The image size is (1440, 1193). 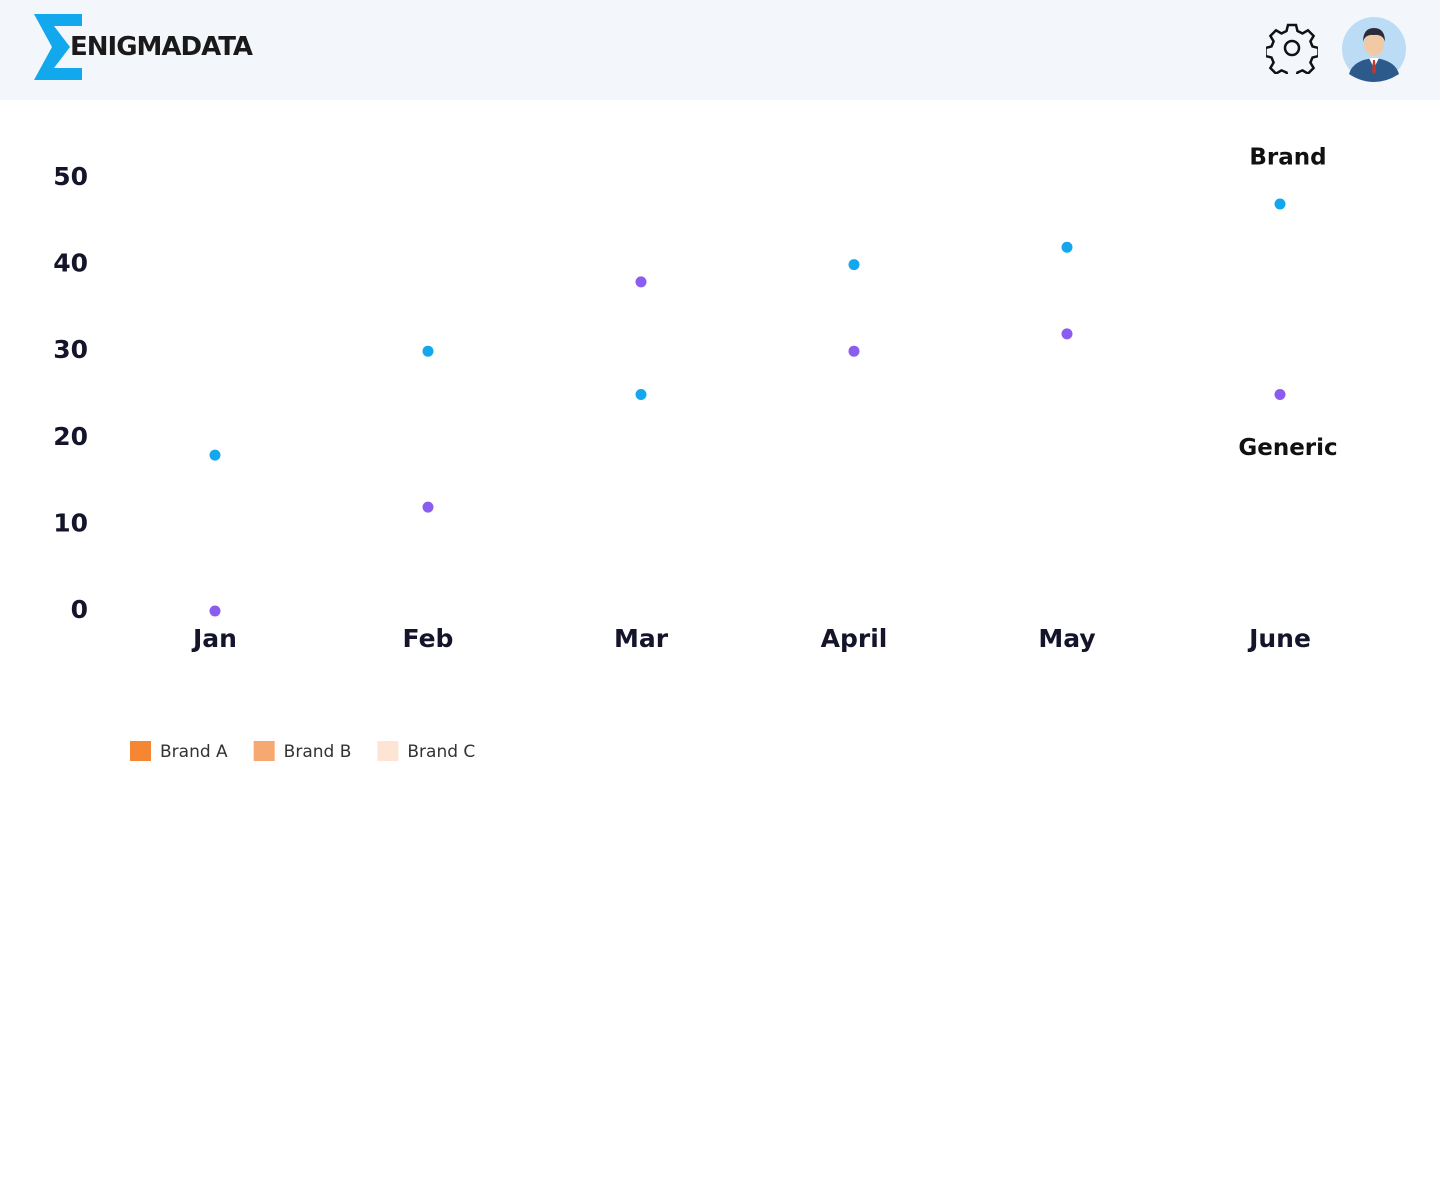 What do you see at coordinates (1287, 157) in the screenshot?
I see `series-label: Brand` at bounding box center [1287, 157].